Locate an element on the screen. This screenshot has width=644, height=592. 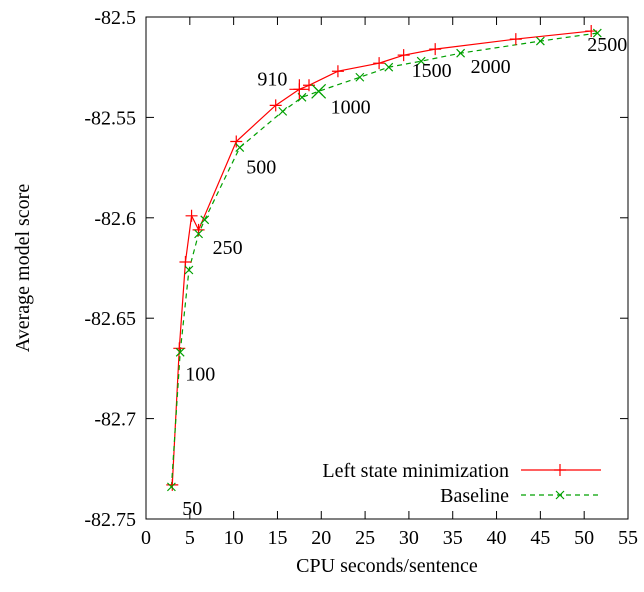
x-tick-label: 45 is located at coordinates (540, 538).